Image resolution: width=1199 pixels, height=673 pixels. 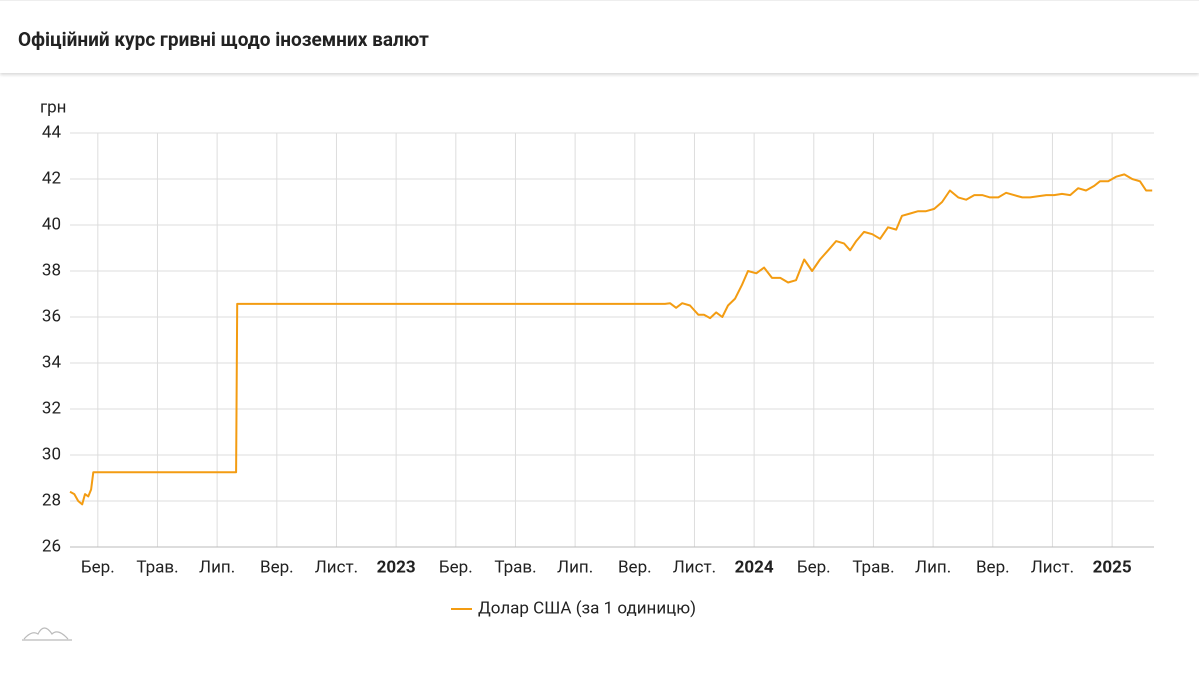 I want to click on y-tick-label: 32, so click(x=51, y=408).